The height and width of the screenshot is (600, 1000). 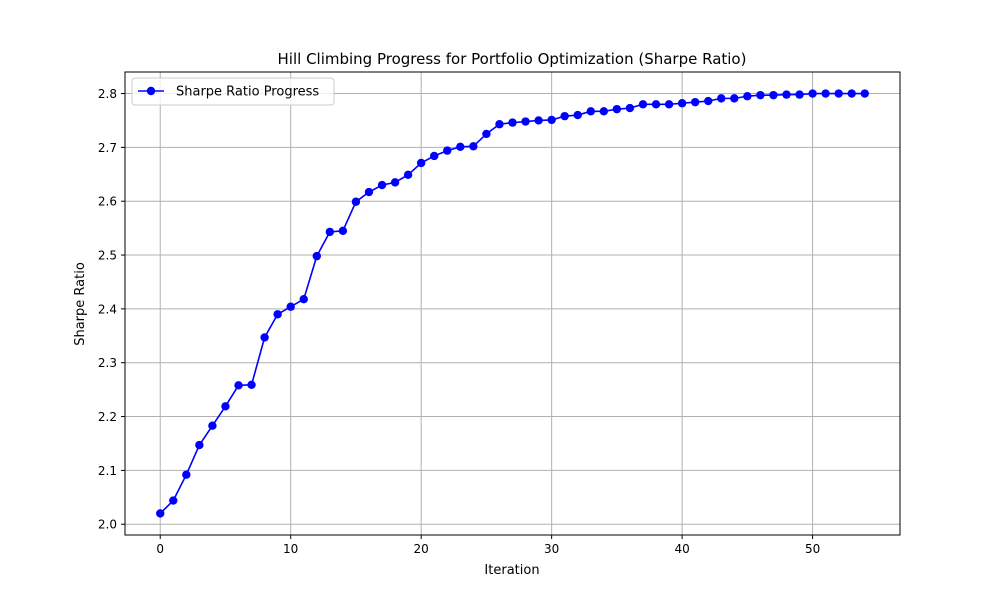 What do you see at coordinates (80, 304) in the screenshot?
I see `y-axis-label: Sharpe Ratio` at bounding box center [80, 304].